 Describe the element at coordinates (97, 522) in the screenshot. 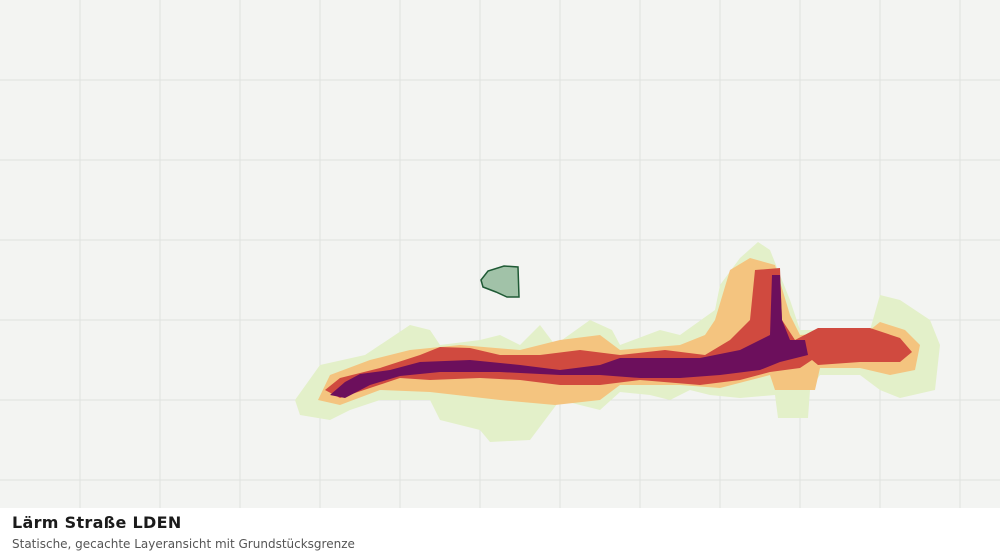

I see `map-title: Lärm Straße LDEN` at that location.